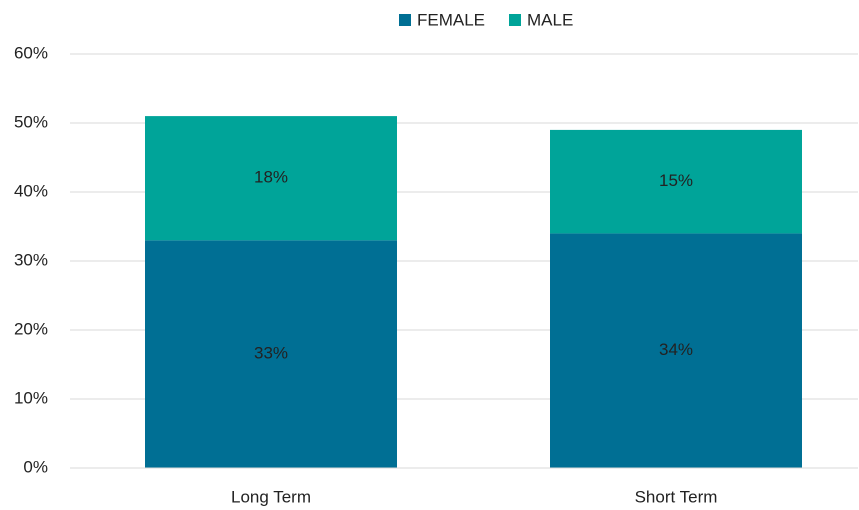 This screenshot has width=859, height=510. I want to click on data-label: 33%, so click(271, 353).